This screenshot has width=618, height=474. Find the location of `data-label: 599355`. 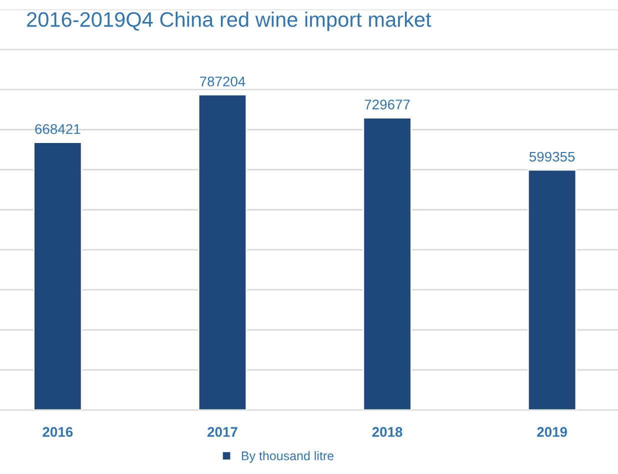

data-label: 599355 is located at coordinates (552, 157).